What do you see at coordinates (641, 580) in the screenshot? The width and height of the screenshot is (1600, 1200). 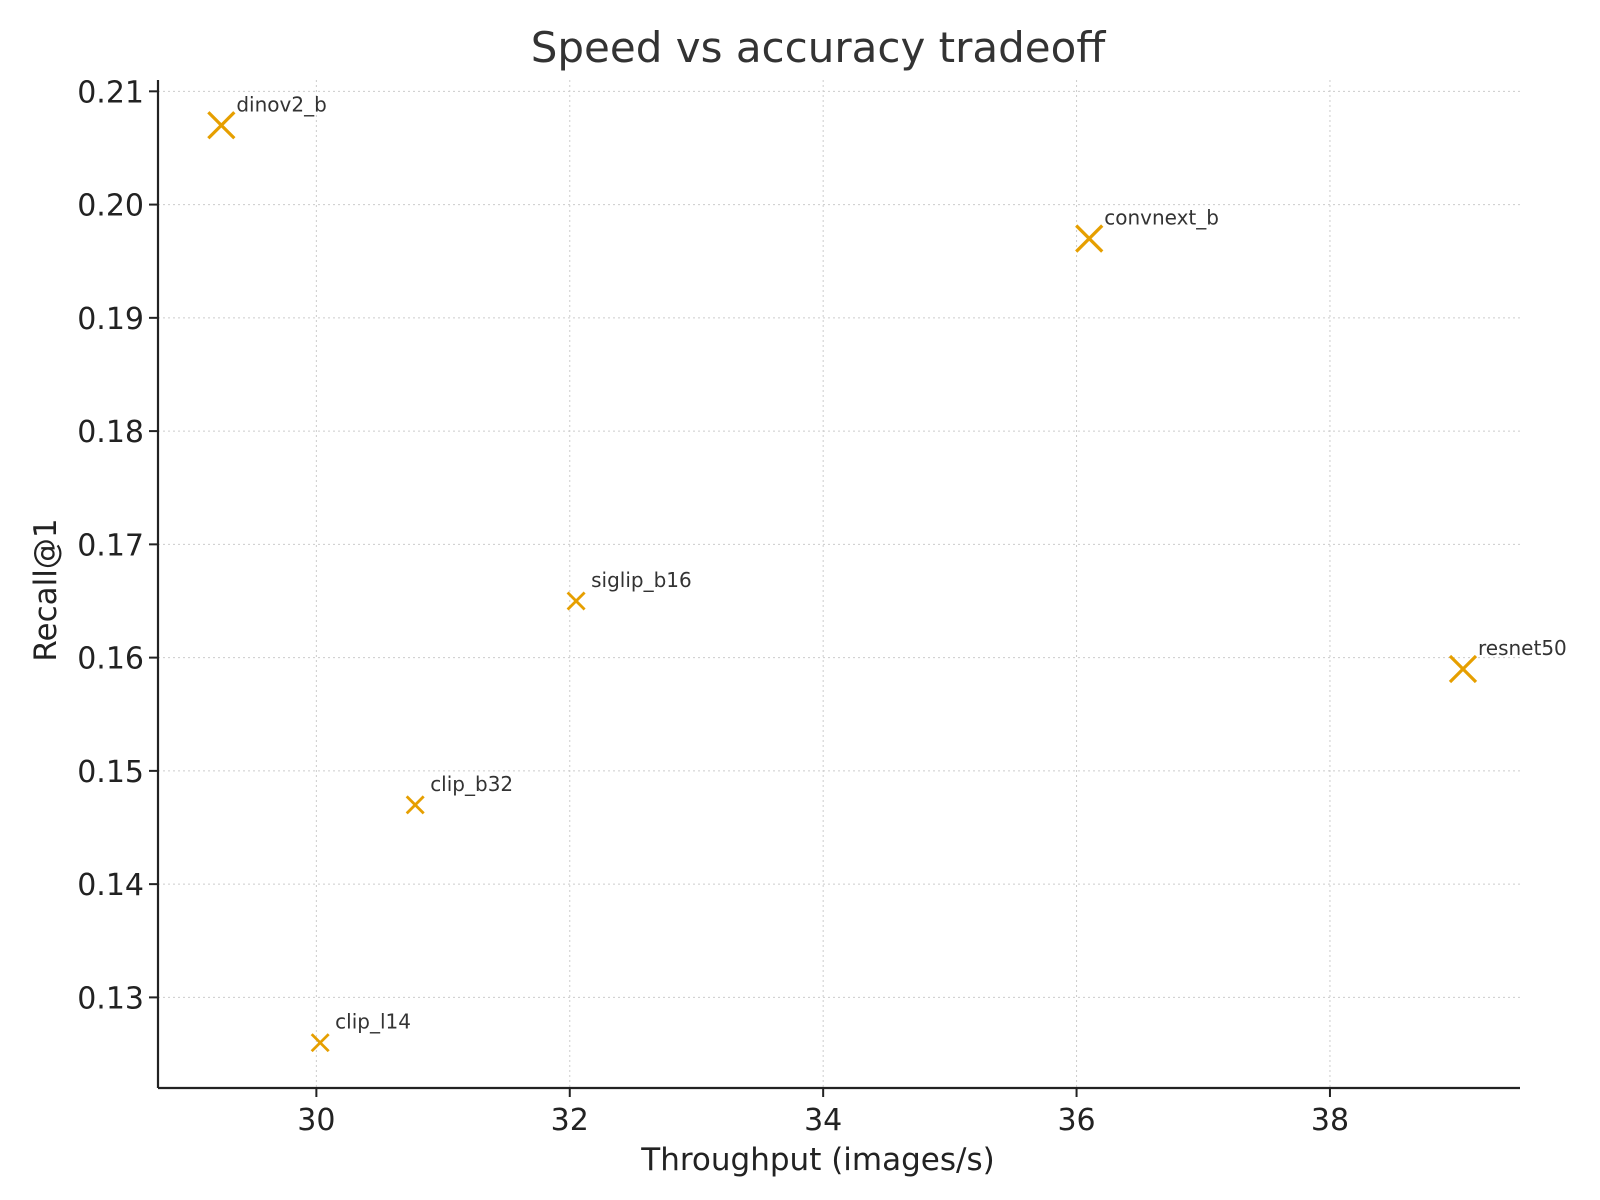 I see `point-label: siglip_b16` at bounding box center [641, 580].